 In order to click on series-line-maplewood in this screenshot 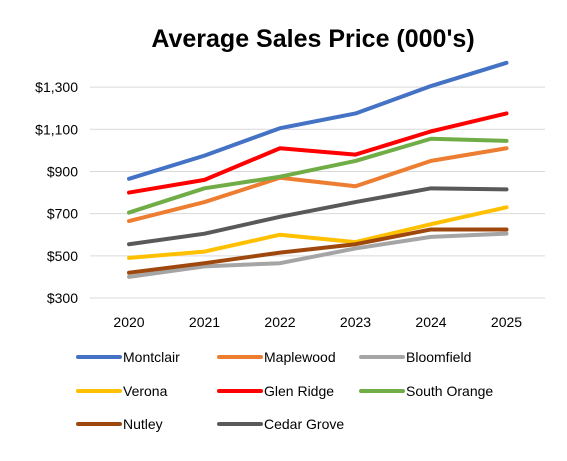, I will do `click(318, 185)`.